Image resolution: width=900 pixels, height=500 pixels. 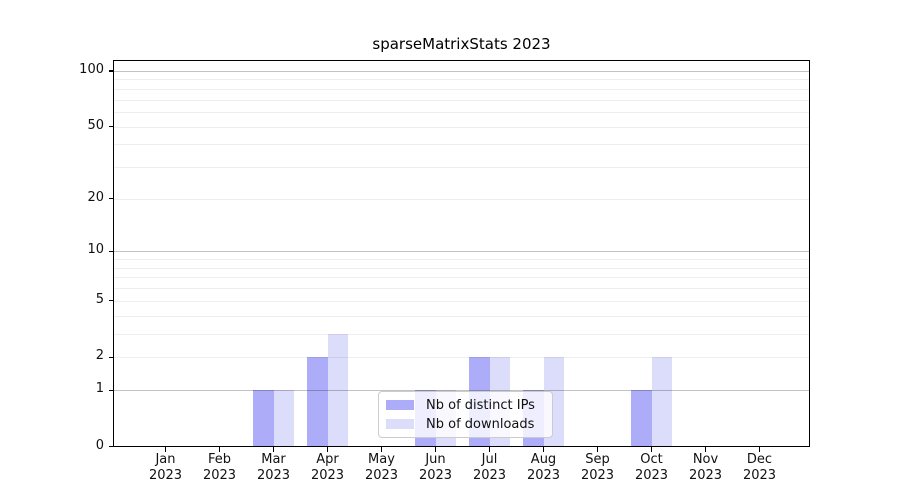 What do you see at coordinates (489, 467) in the screenshot?
I see `x-tick-label: Jul 2023` at bounding box center [489, 467].